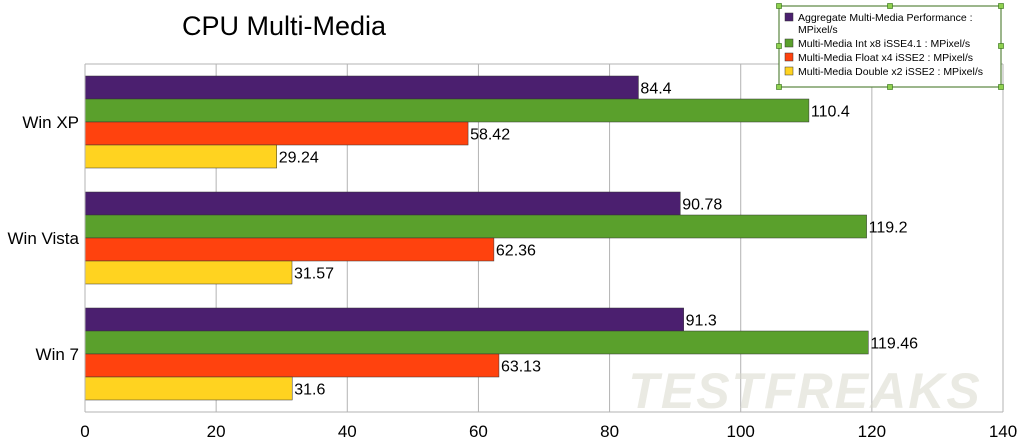  What do you see at coordinates (216, 431) in the screenshot?
I see `x-tick-label: 20` at bounding box center [216, 431].